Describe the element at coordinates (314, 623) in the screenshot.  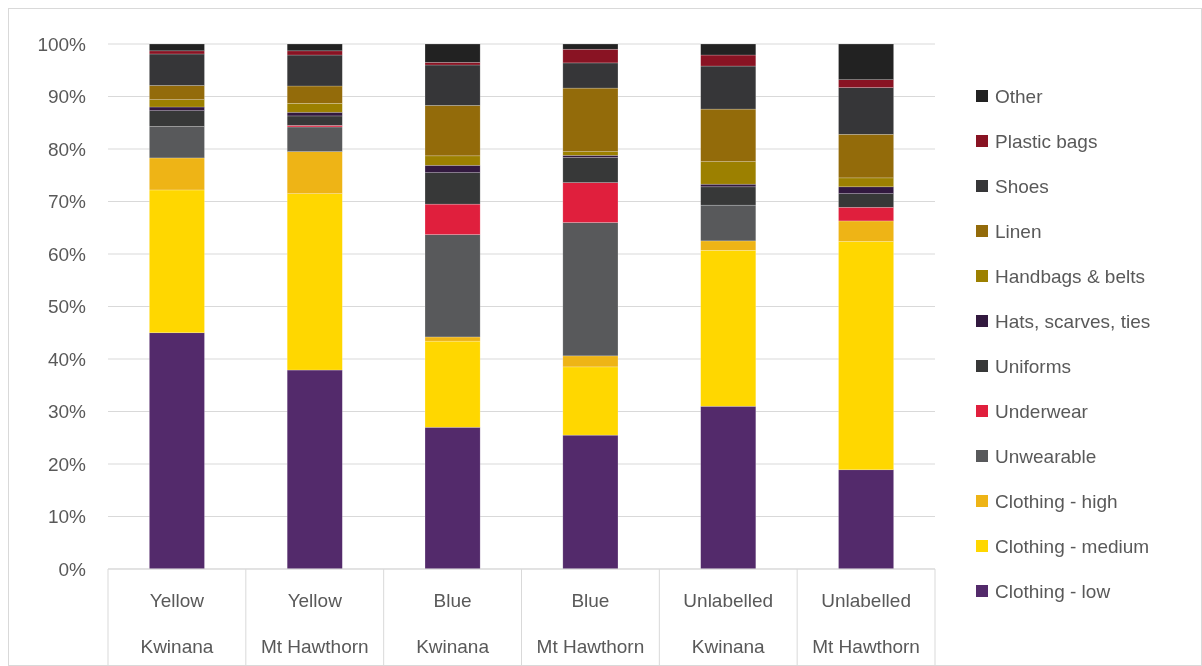
I see `category-label: Yellow Mt Hawthorn` at that location.